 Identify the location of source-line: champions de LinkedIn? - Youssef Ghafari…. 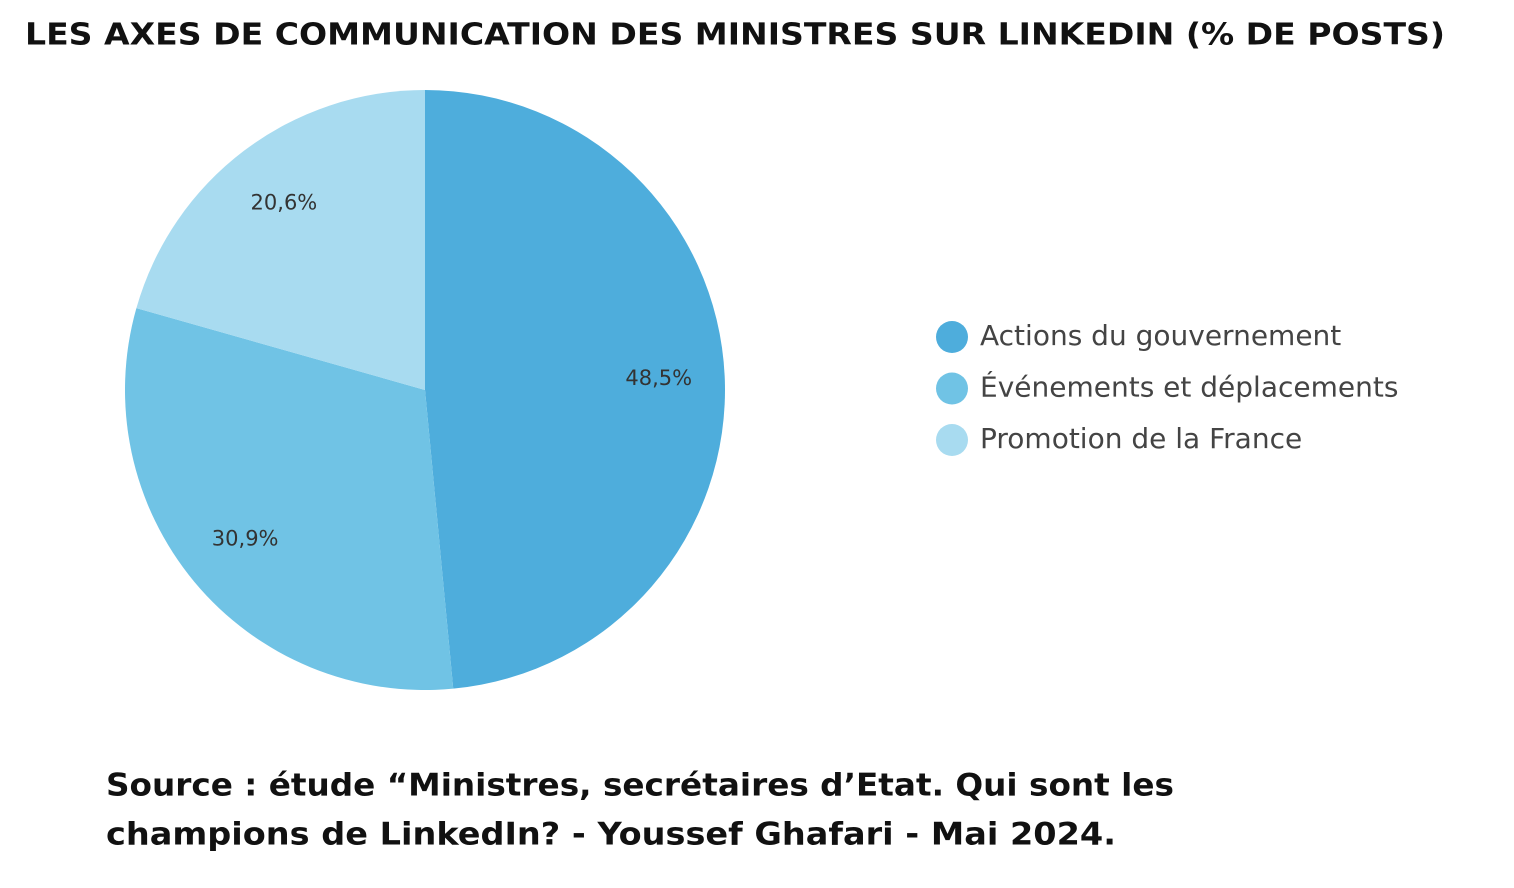
(611, 835).